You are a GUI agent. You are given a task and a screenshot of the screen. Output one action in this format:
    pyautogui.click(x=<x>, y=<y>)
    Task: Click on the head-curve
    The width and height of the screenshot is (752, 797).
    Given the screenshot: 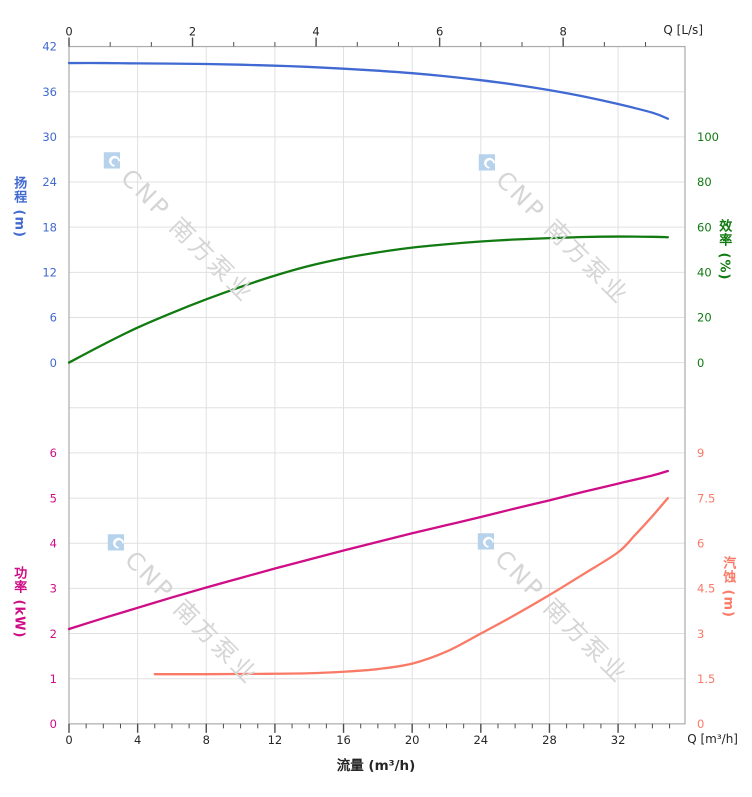 What is the action you would take?
    pyautogui.click(x=368, y=90)
    